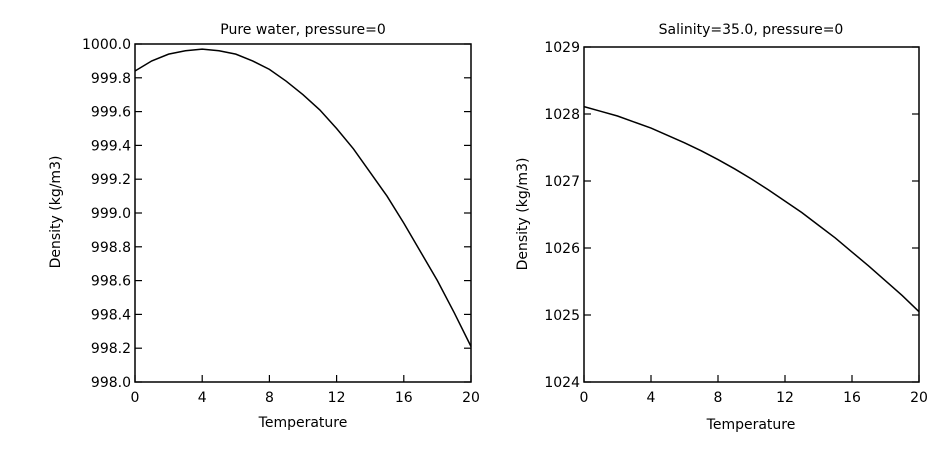 The height and width of the screenshot is (455, 946). I want to click on y-tick-label: 998.6, so click(111, 282).